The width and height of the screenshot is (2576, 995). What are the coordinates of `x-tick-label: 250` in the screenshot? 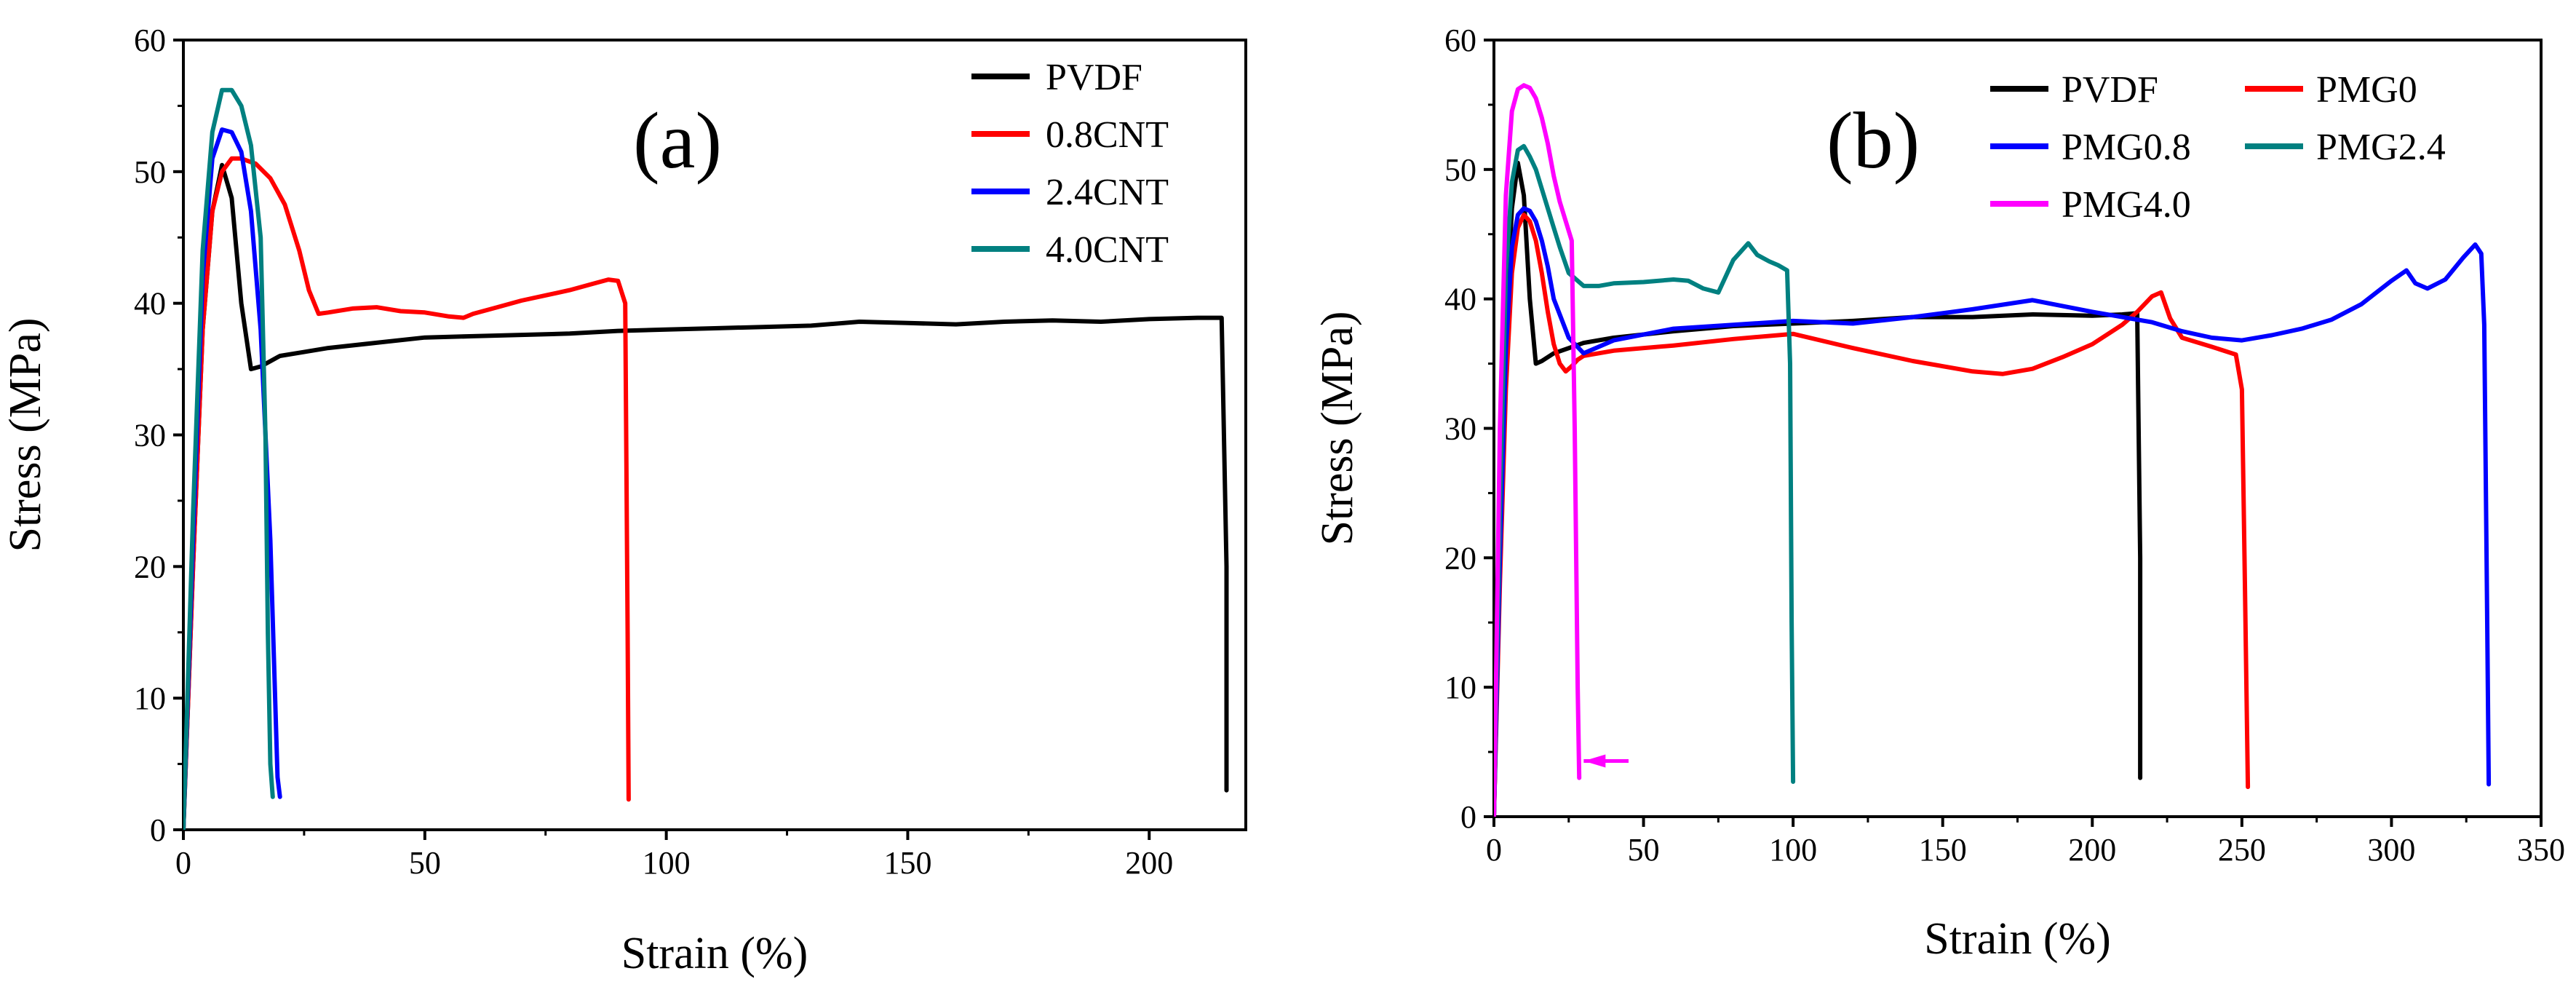 It's located at (2242, 850).